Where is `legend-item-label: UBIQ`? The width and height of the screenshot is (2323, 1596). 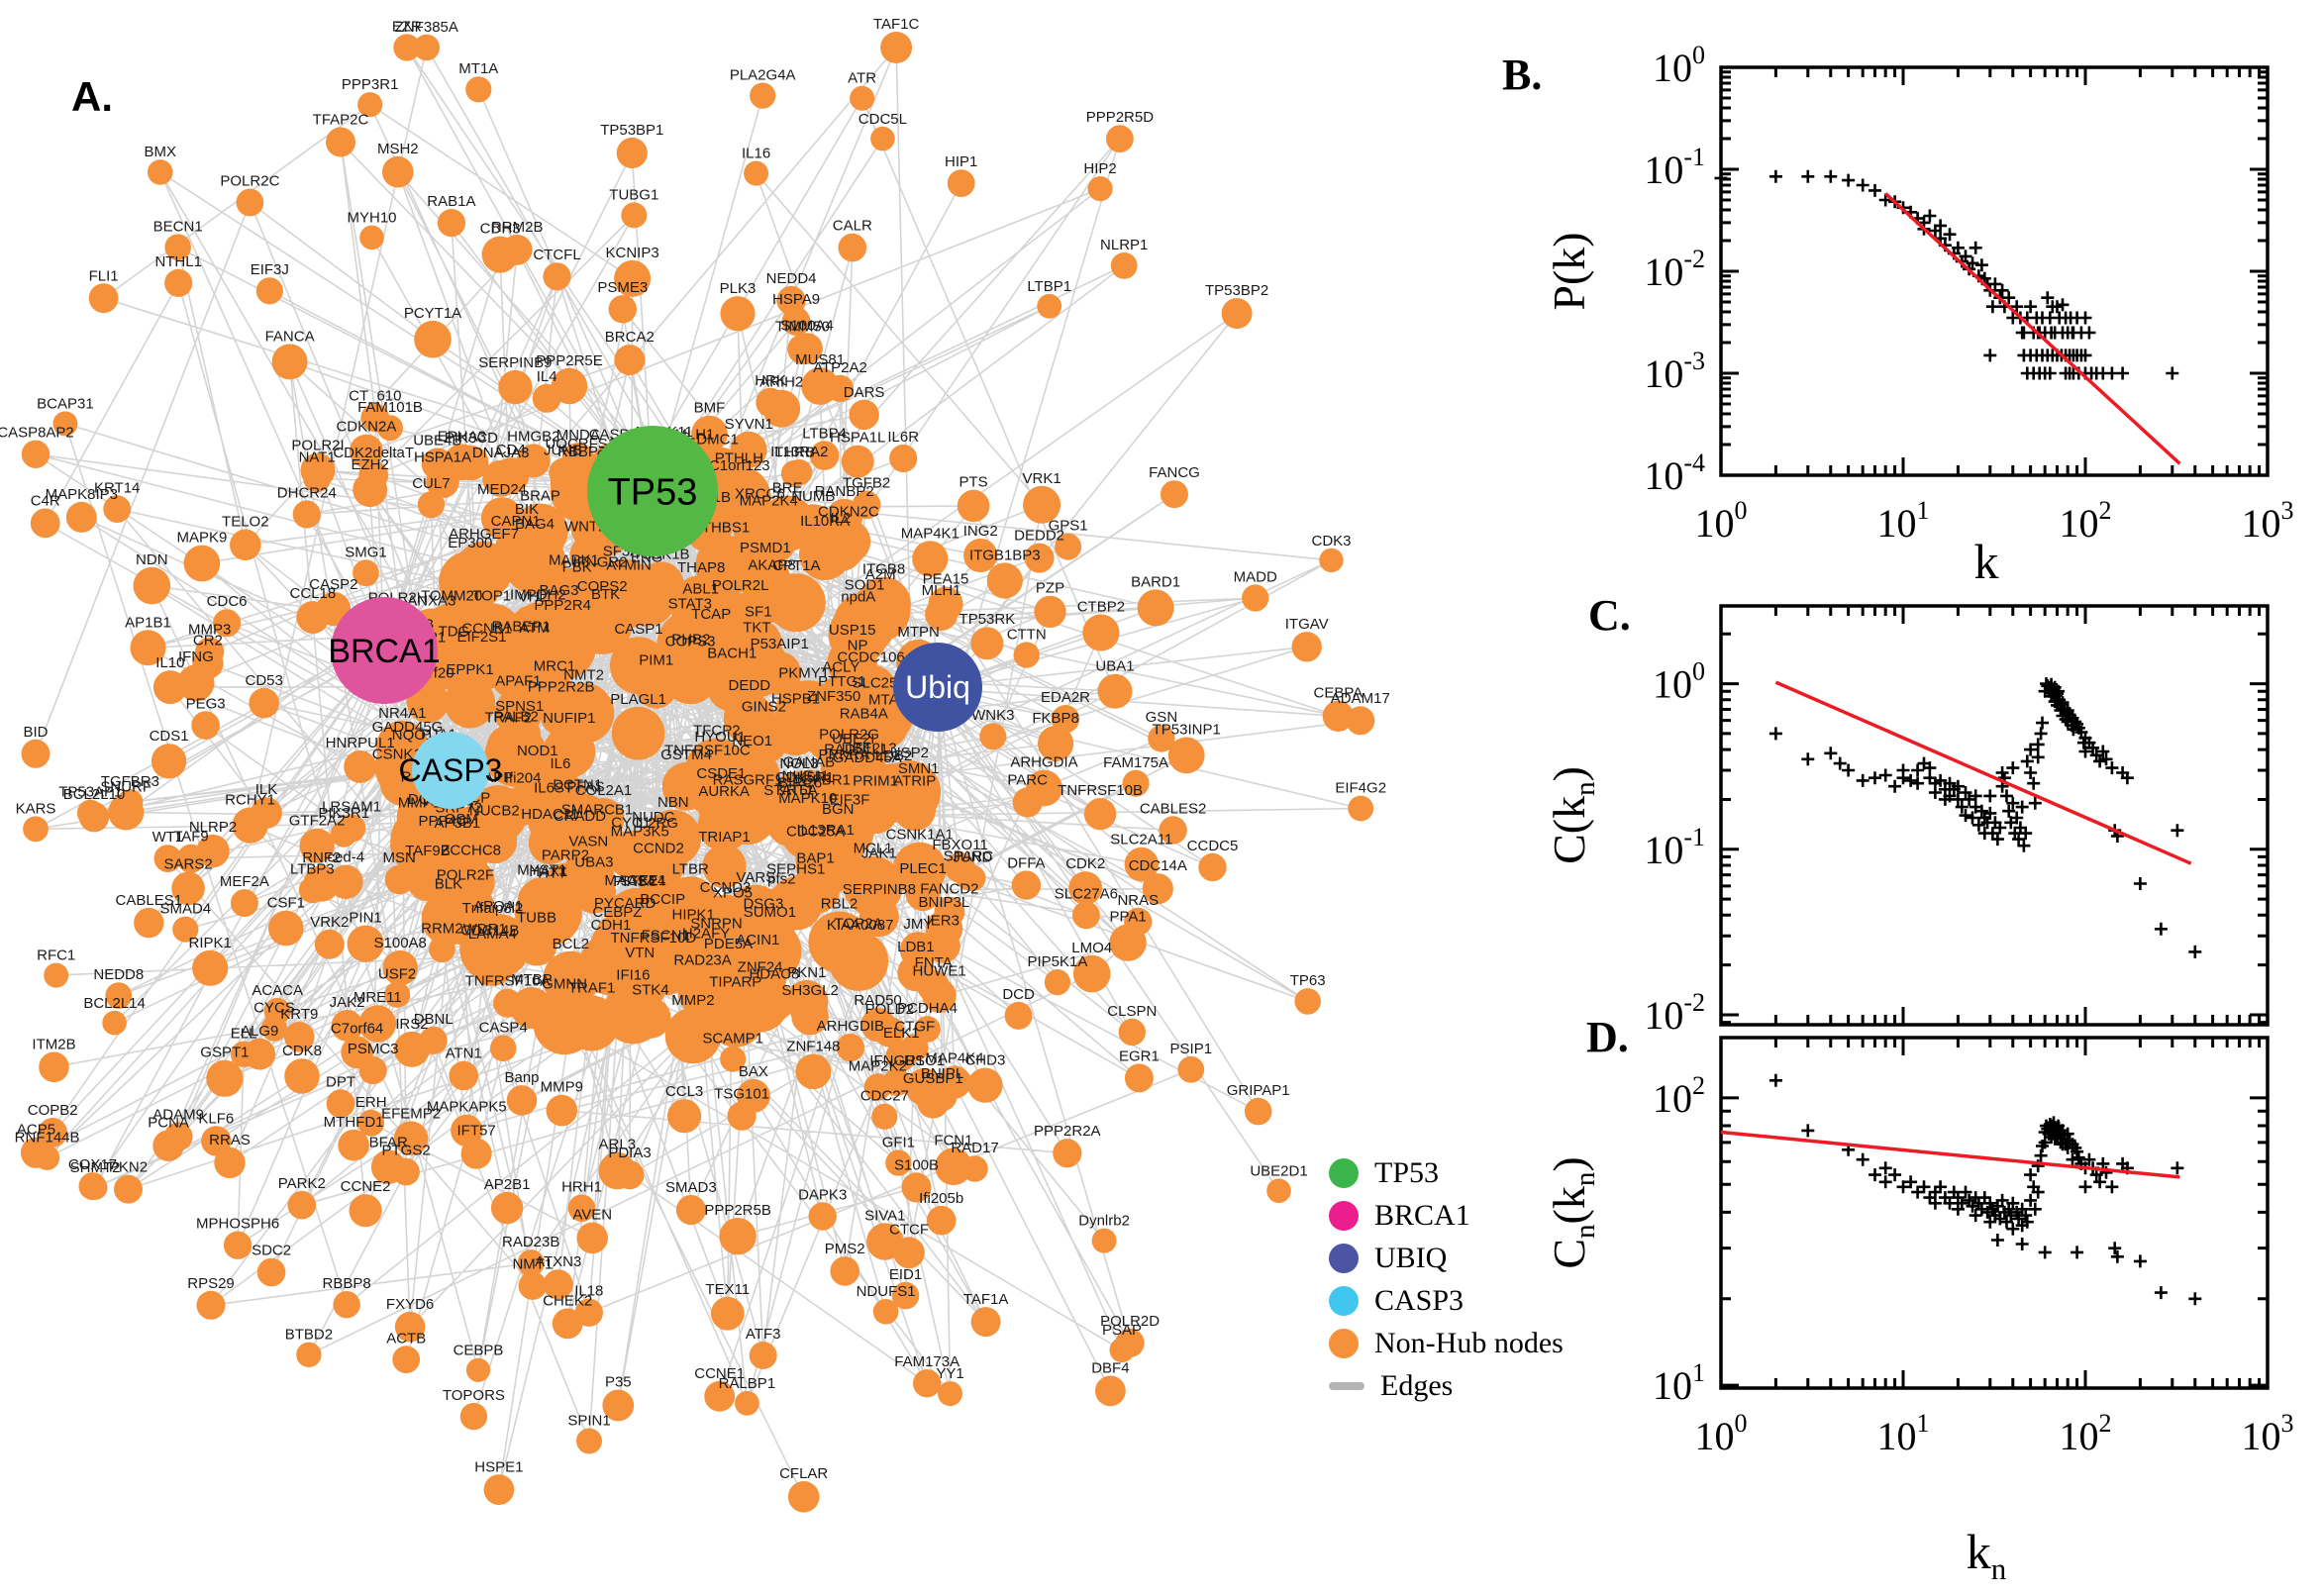
legend-item-label: UBIQ is located at coordinates (1411, 1258).